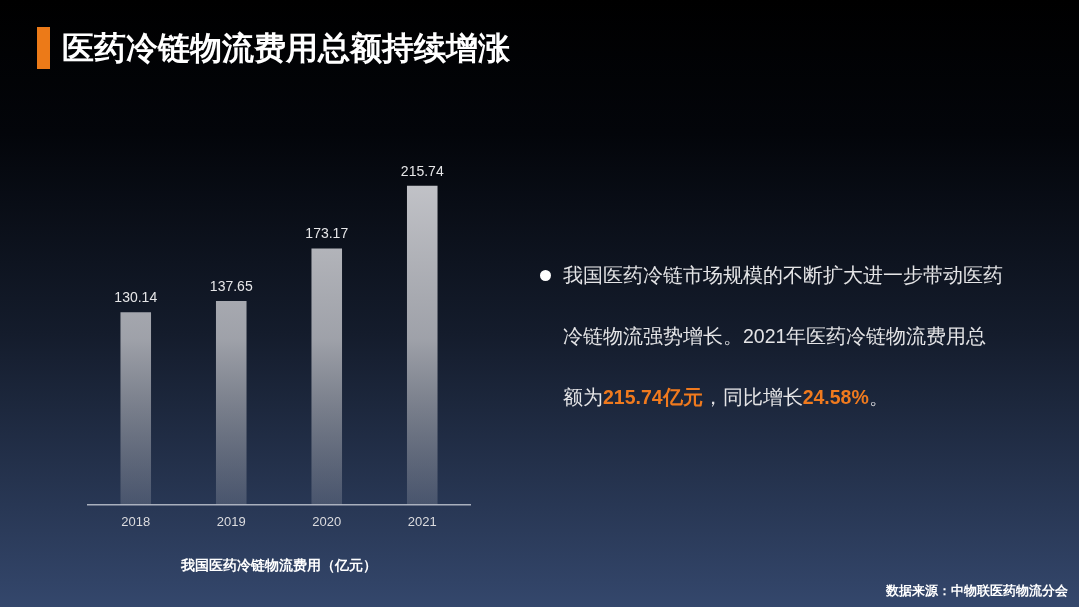 The image size is (1079, 607). Describe the element at coordinates (327, 233) in the screenshot. I see `data-label: 173.17` at that location.